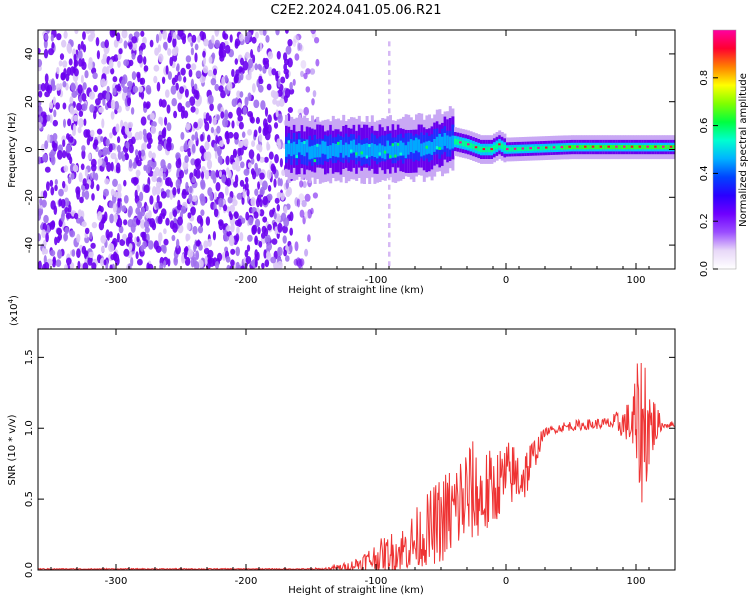 The width and height of the screenshot is (750, 600). I want to click on colorbar-tick-label: 0.4, so click(704, 173).